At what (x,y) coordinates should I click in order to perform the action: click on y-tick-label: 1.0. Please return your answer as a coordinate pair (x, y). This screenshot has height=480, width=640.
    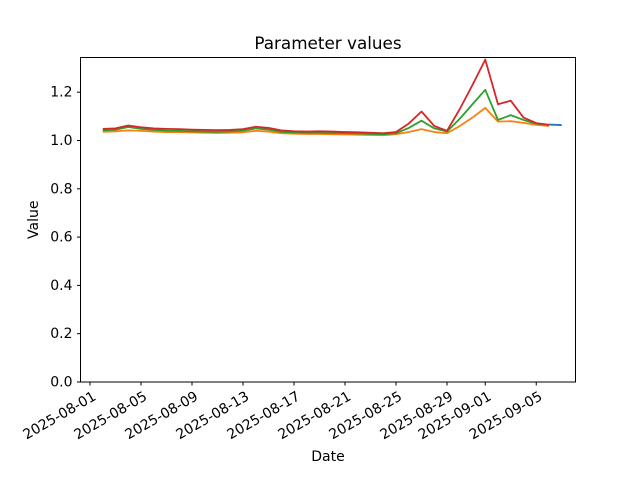
    Looking at the image, I should click on (61, 141).